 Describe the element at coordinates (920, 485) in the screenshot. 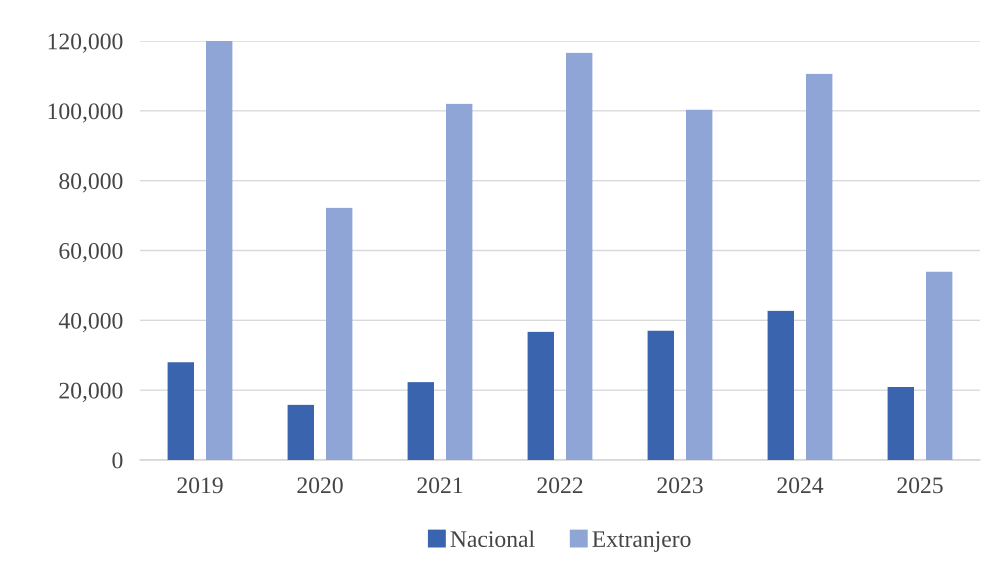

I see `x-tick-label: 2025` at that location.